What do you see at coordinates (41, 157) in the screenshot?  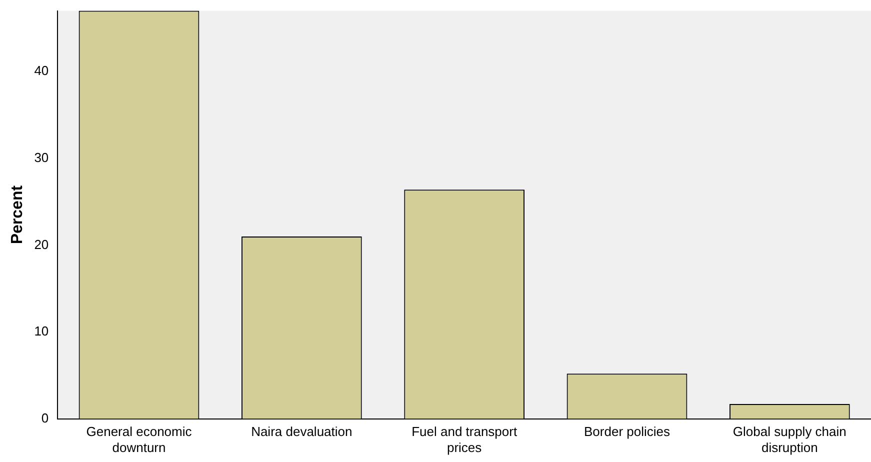 I see `y-tick-label: 30` at bounding box center [41, 157].